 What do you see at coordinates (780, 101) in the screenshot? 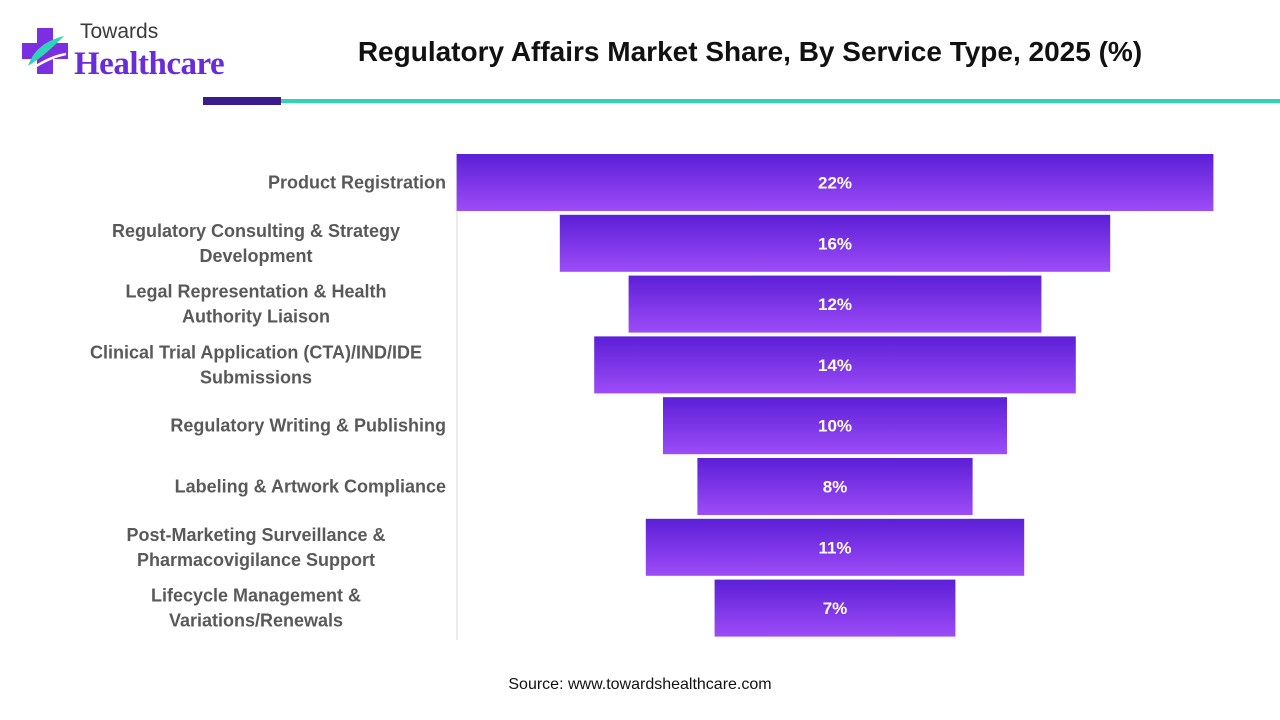
I see `header-rule-teal` at bounding box center [780, 101].